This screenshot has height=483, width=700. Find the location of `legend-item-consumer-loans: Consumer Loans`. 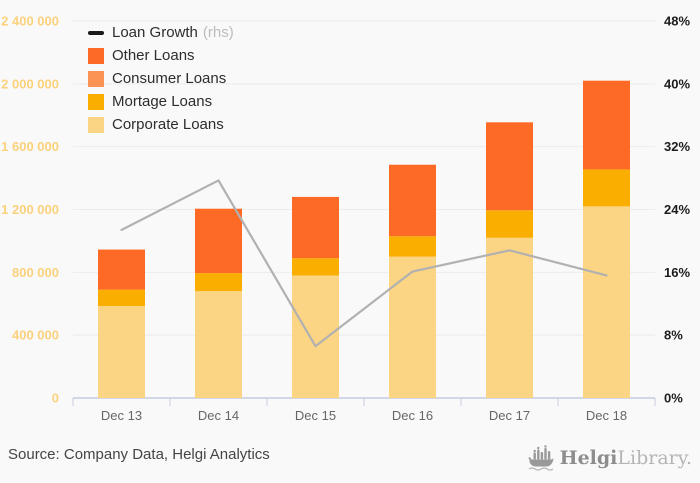

legend-item-consumer-loans: Consumer Loans is located at coordinates (161, 78).